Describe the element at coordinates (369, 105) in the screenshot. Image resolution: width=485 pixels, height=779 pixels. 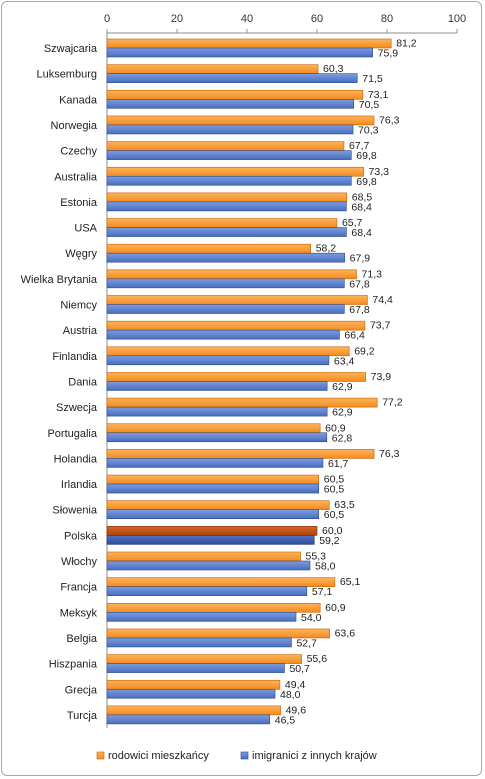
I see `data-label-immigrant: 70,5` at that location.